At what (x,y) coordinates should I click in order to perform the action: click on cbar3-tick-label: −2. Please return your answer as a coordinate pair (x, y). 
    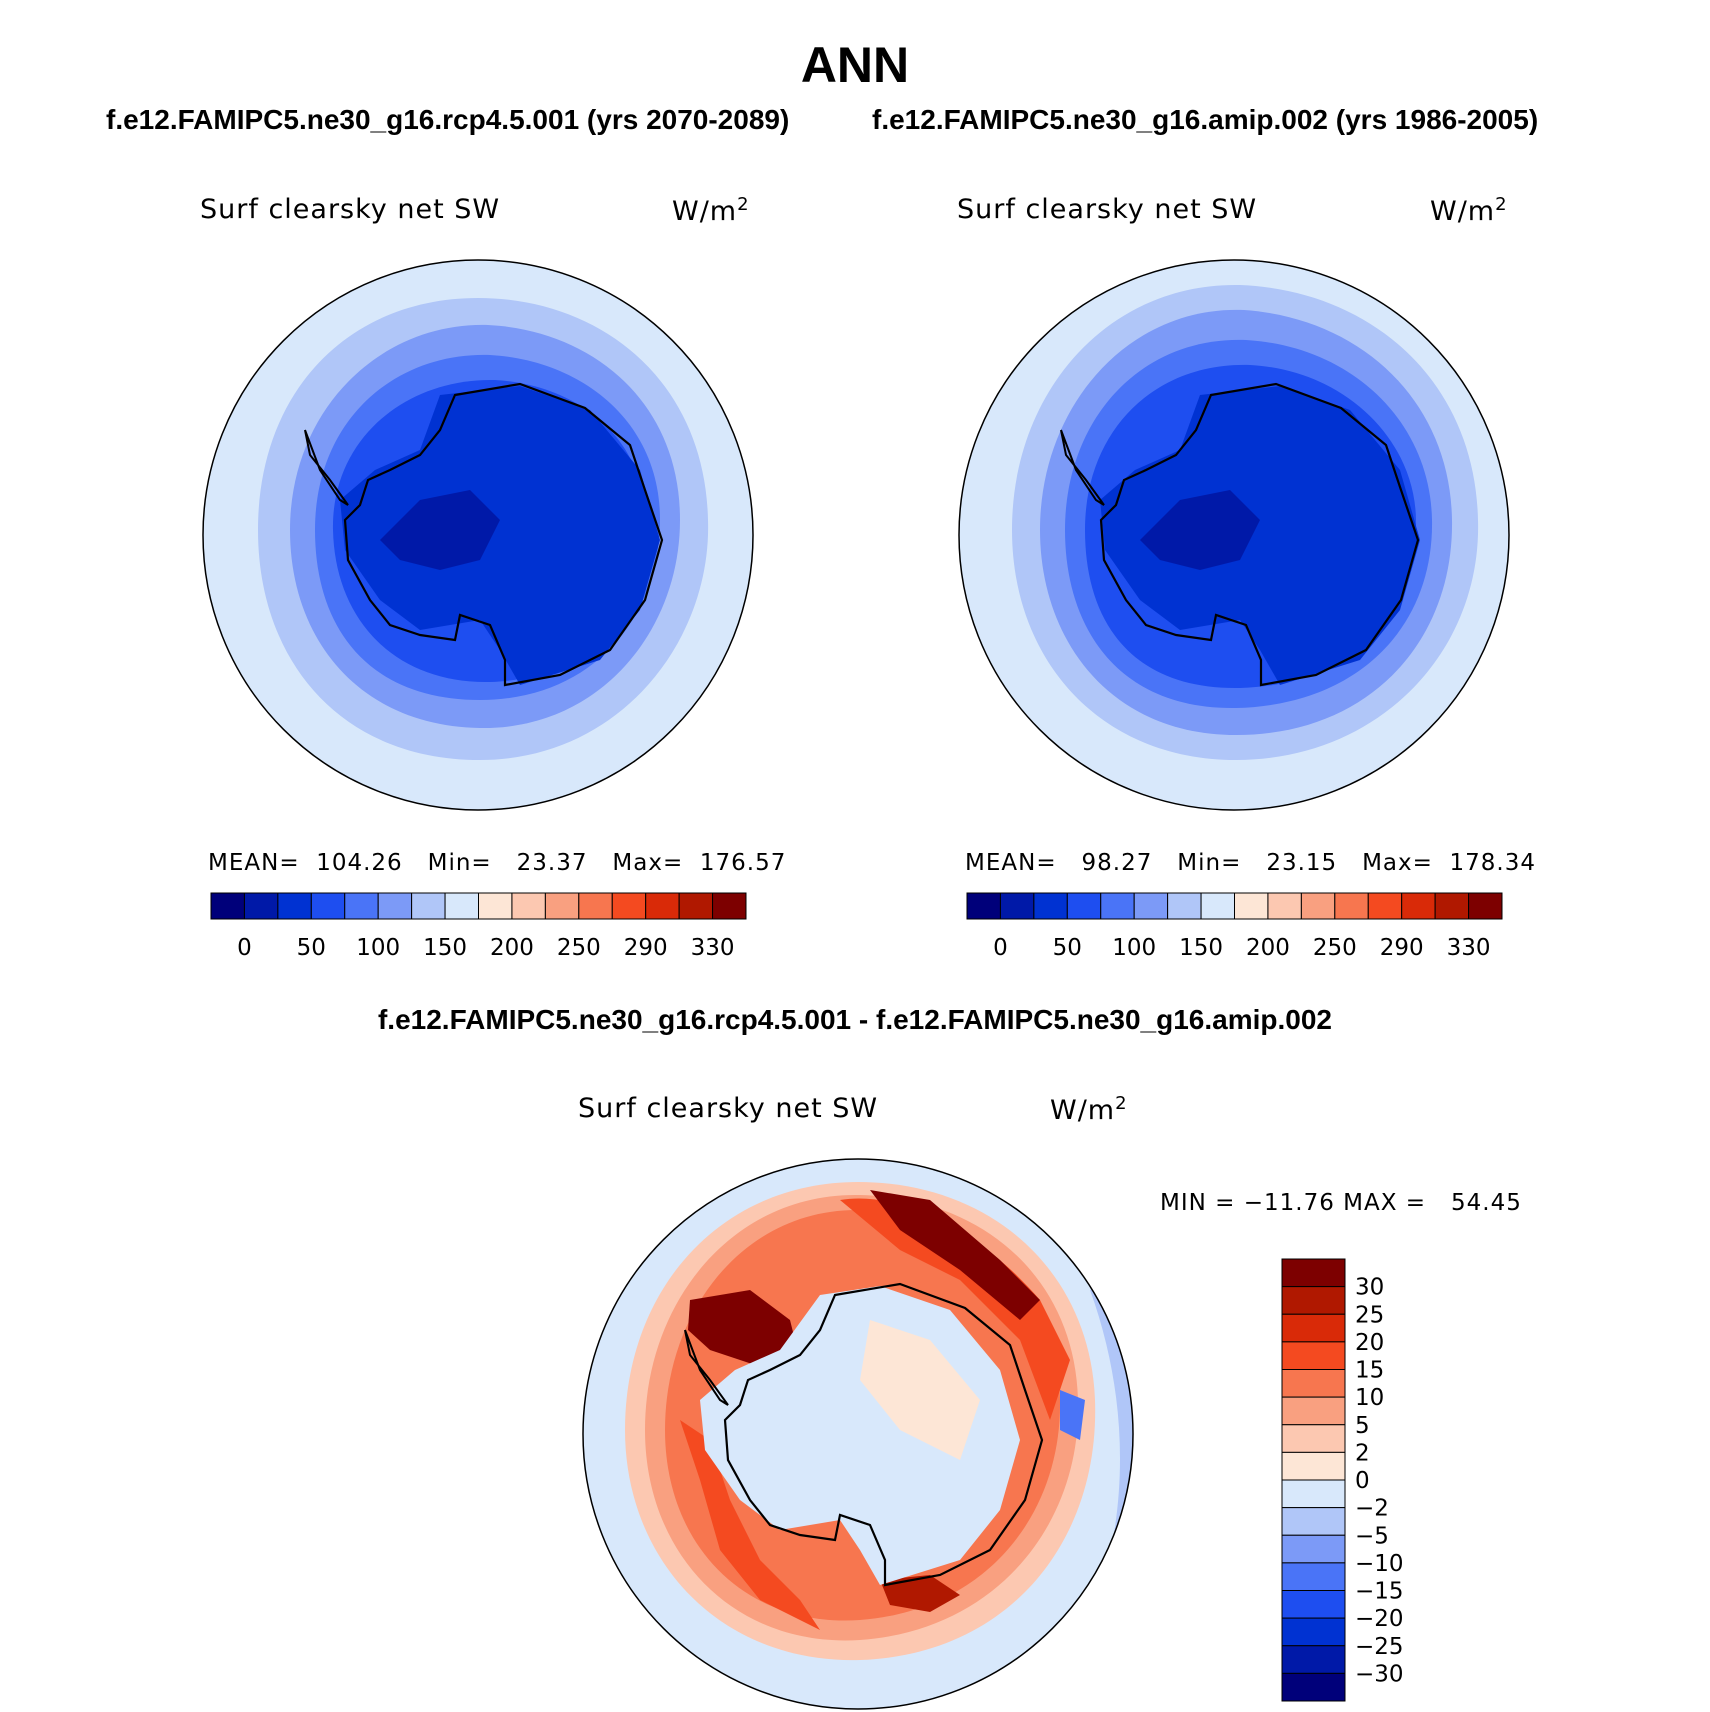
    Looking at the image, I should click on (1372, 1509).